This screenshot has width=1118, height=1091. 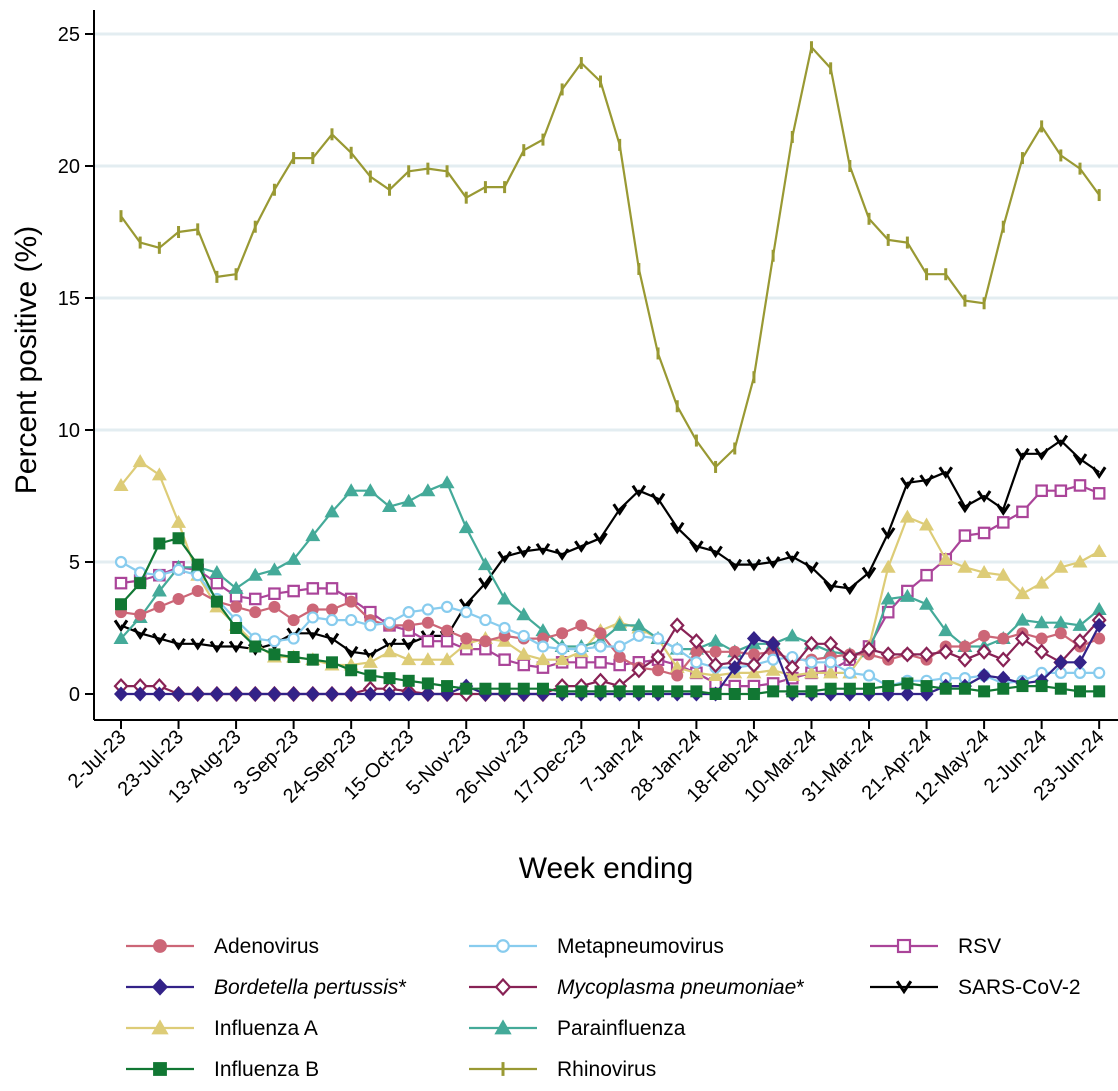 What do you see at coordinates (310, 987) in the screenshot?
I see `legend-label: Bordetella pertussis*` at bounding box center [310, 987].